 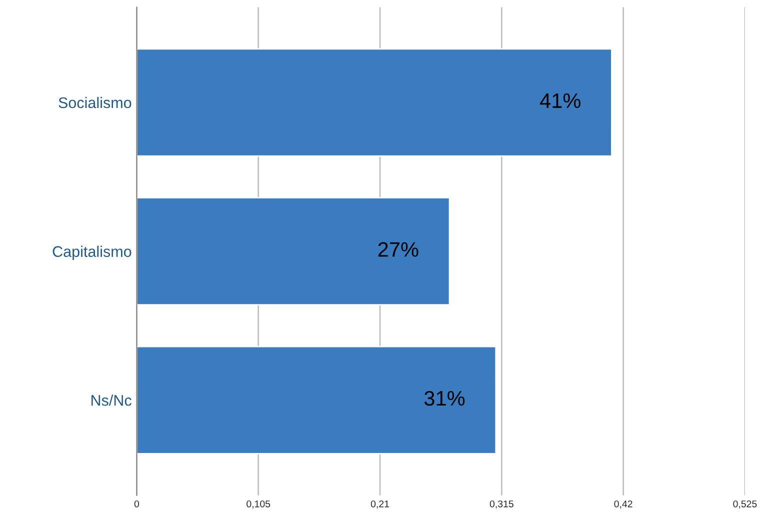 What do you see at coordinates (95, 102) in the screenshot?
I see `y-tick-label: Socialismo` at bounding box center [95, 102].